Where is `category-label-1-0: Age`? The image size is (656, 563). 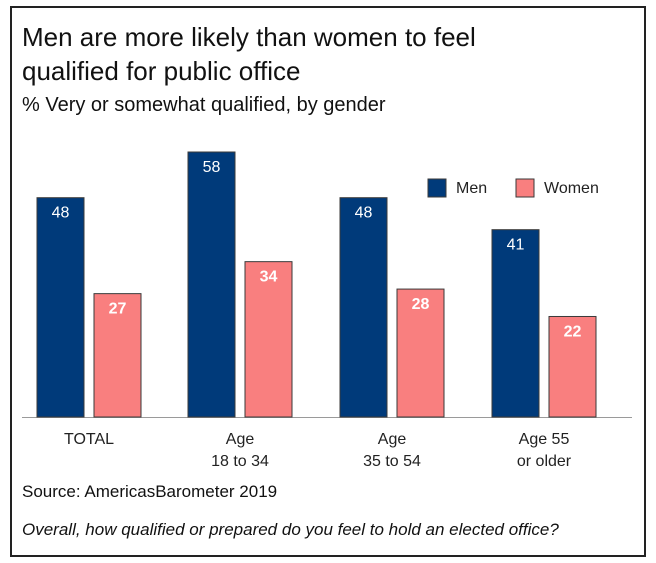 category-label-1-0: Age is located at coordinates (240, 439).